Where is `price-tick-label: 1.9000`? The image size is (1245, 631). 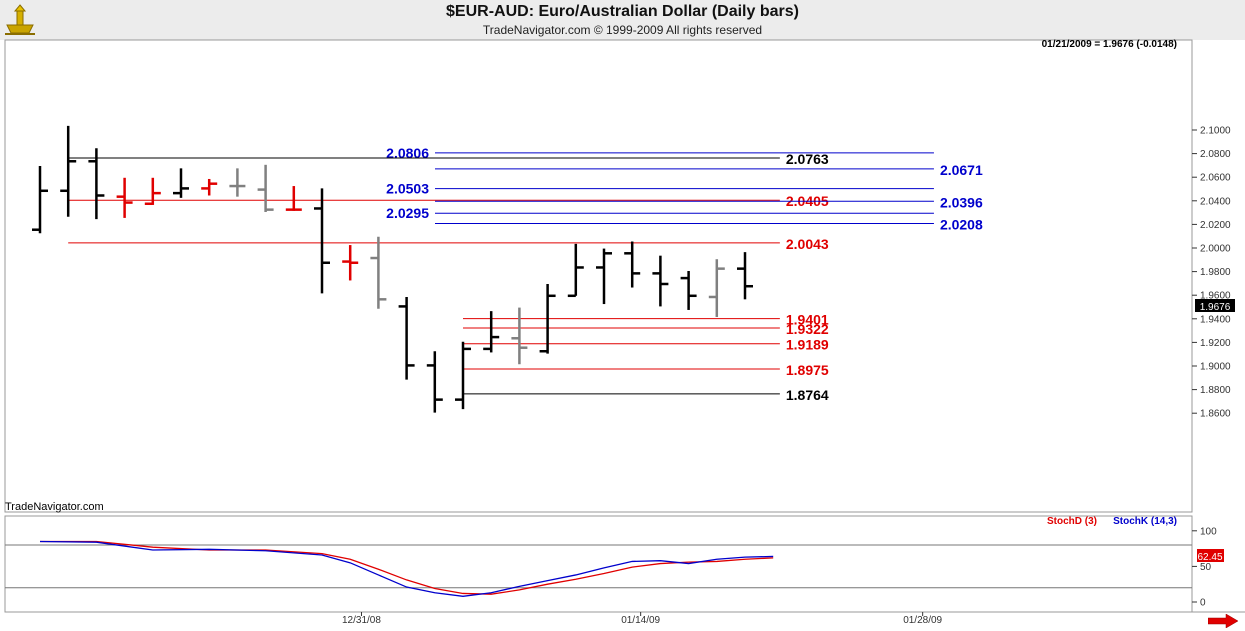 price-tick-label: 1.9000 is located at coordinates (1215, 367).